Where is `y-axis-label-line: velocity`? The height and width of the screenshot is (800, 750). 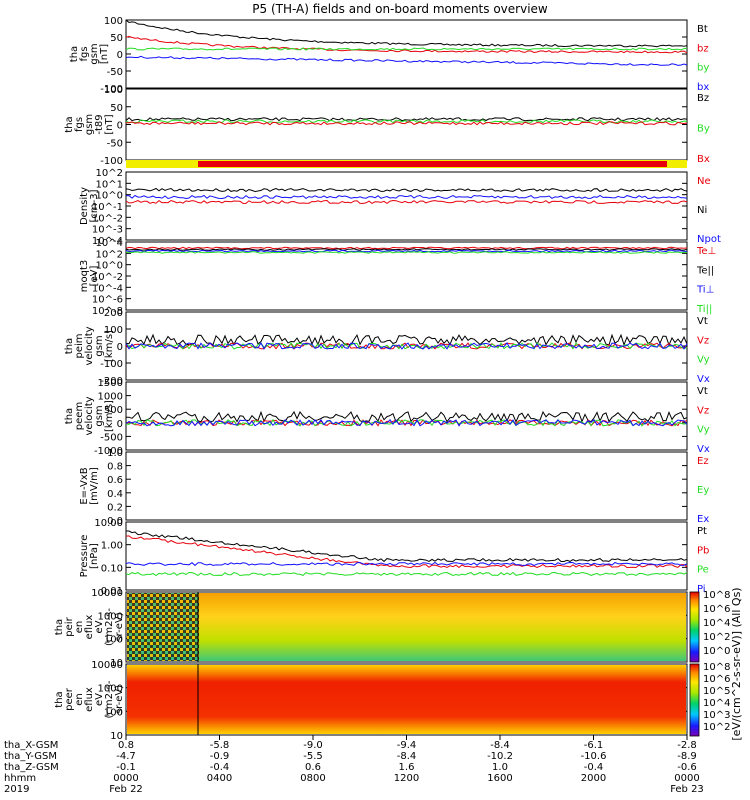 y-axis-label-line: velocity is located at coordinates (89, 345).